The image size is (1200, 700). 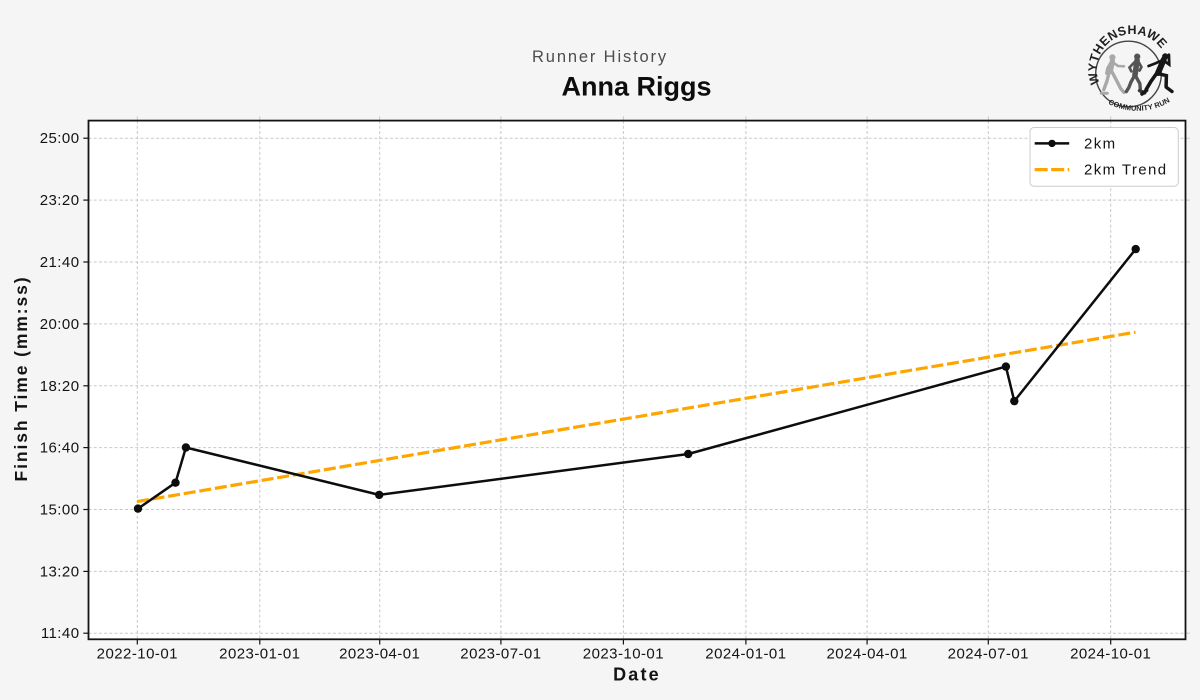 I want to click on svg-text: 2023-04-01, so click(x=379, y=654).